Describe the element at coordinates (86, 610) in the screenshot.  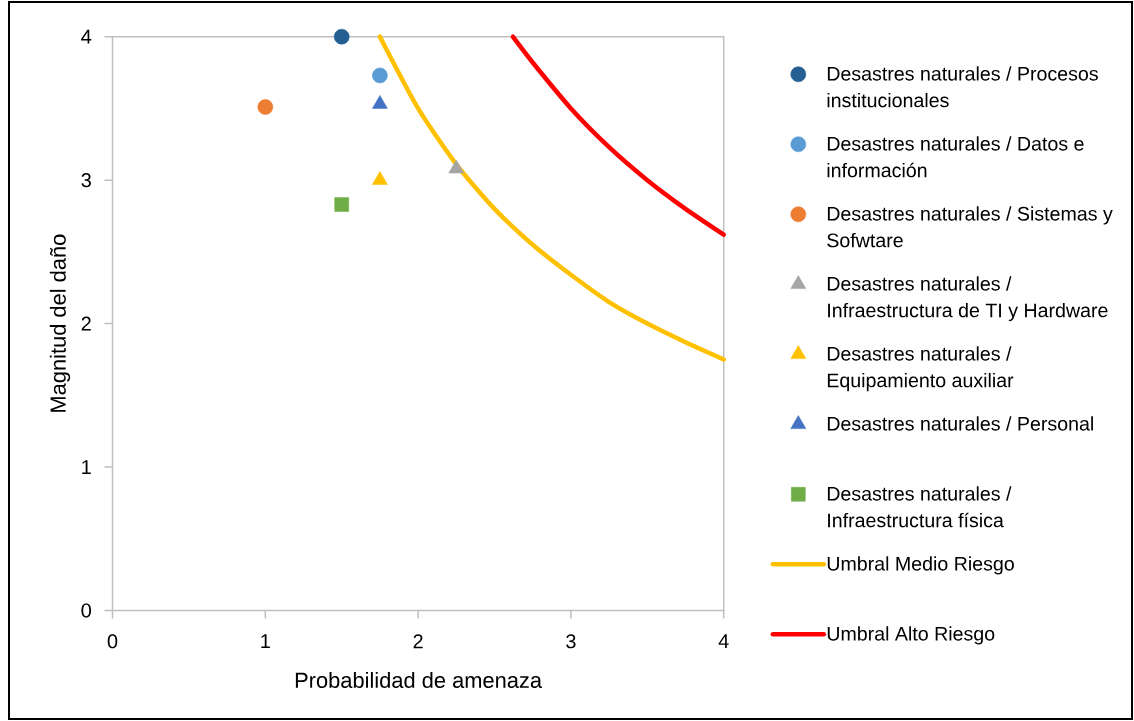
I see `y-tick-label: 0` at that location.